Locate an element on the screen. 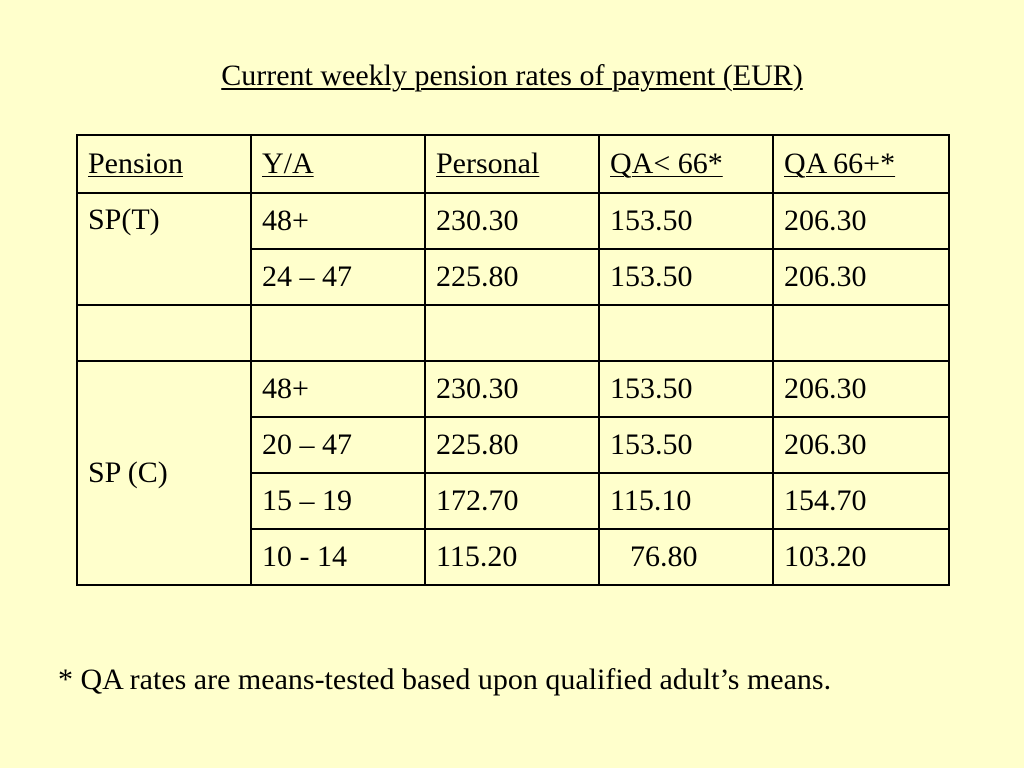  ya-cell is located at coordinates (338, 333).